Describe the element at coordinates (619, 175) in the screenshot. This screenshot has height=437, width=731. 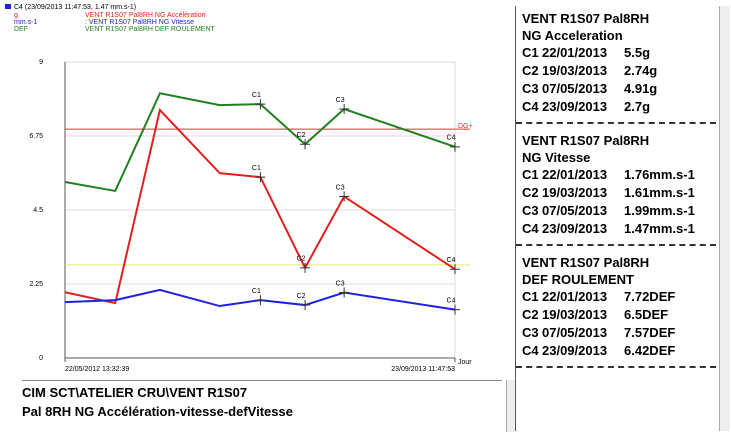
I see `value-row: C1 22/01/2013 1.76mm.s-1` at that location.